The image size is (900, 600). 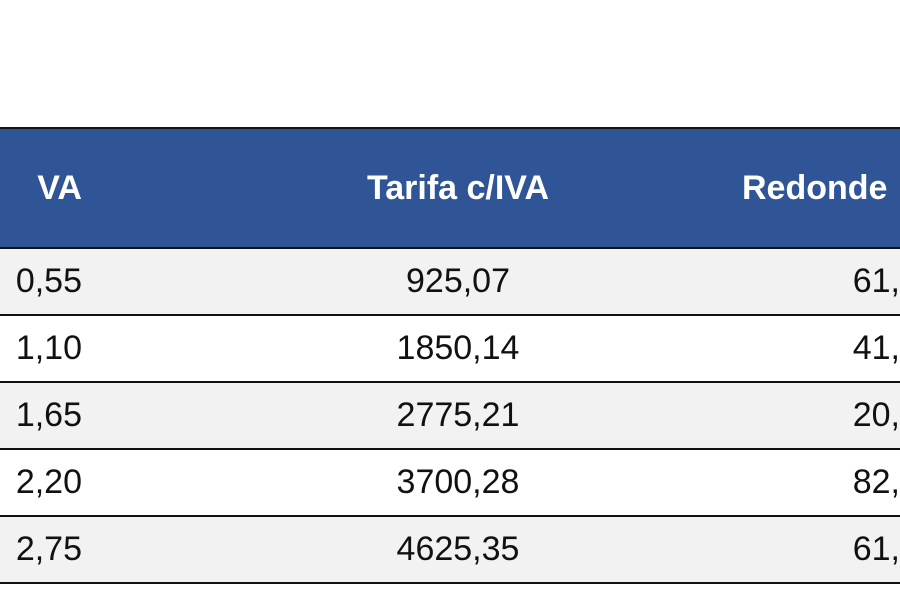 I want to click on table-cell: 4625,35, so click(x=458, y=549).